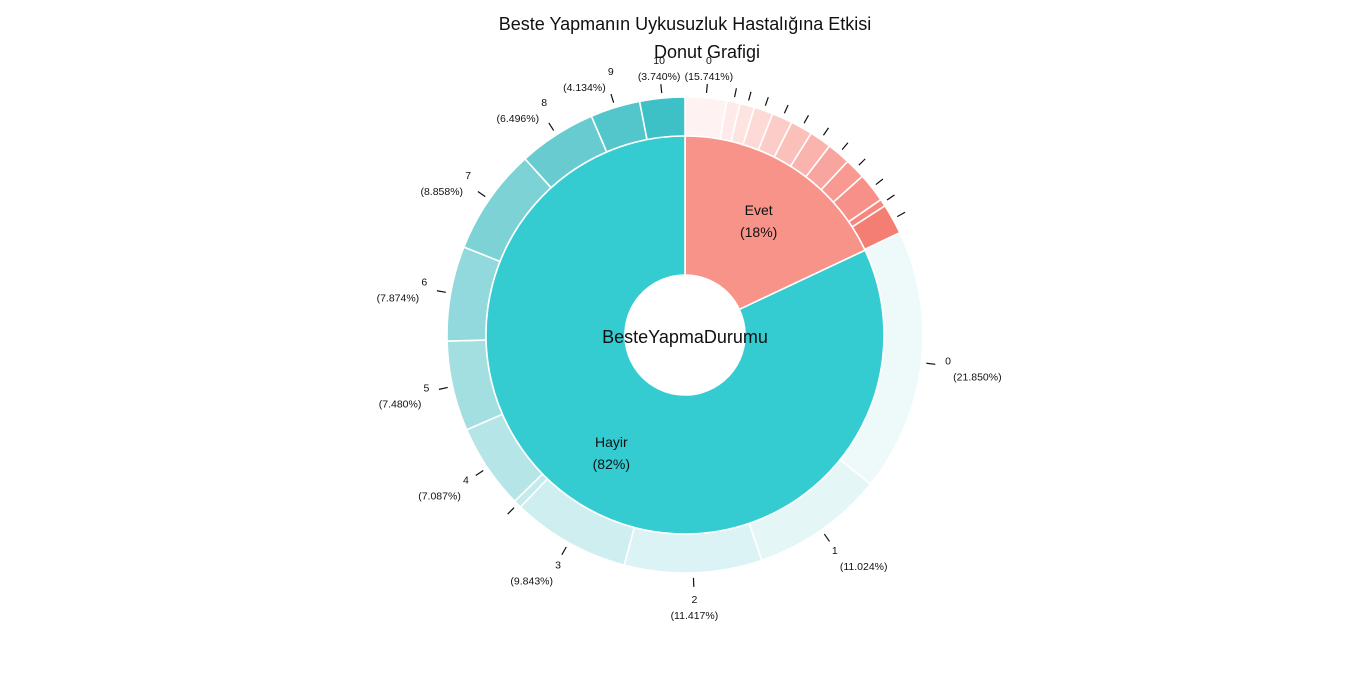 This screenshot has width=1366, height=676. Describe the element at coordinates (518, 119) in the screenshot. I see `outer-label-percent: (6.496%)` at that location.